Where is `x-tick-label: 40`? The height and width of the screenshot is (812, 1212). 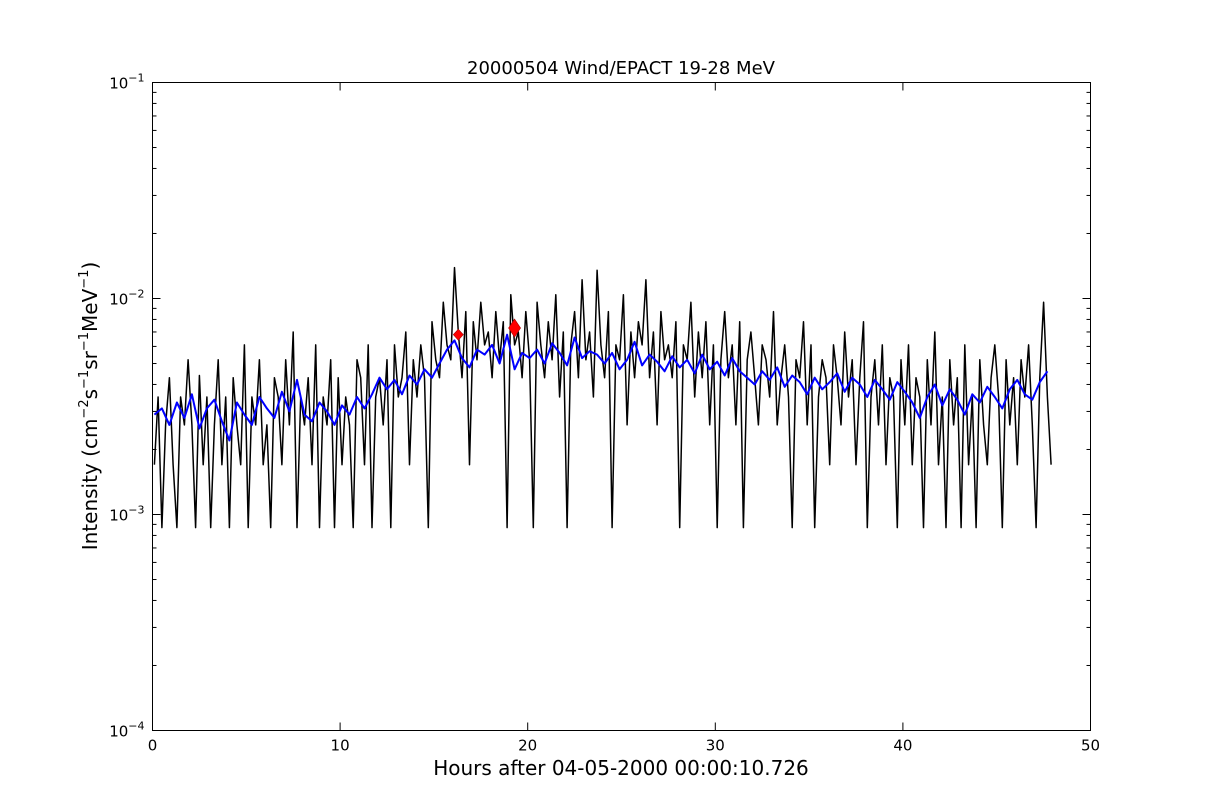 x-tick-label: 40 is located at coordinates (902, 746).